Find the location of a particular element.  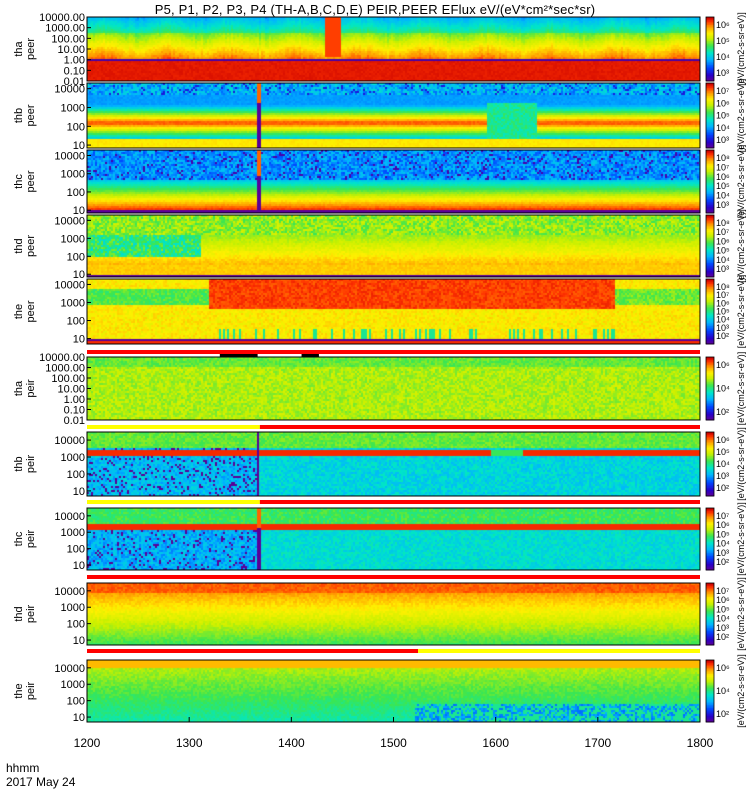

colorbar-tick-label: 10⁶ is located at coordinates (723, 668).